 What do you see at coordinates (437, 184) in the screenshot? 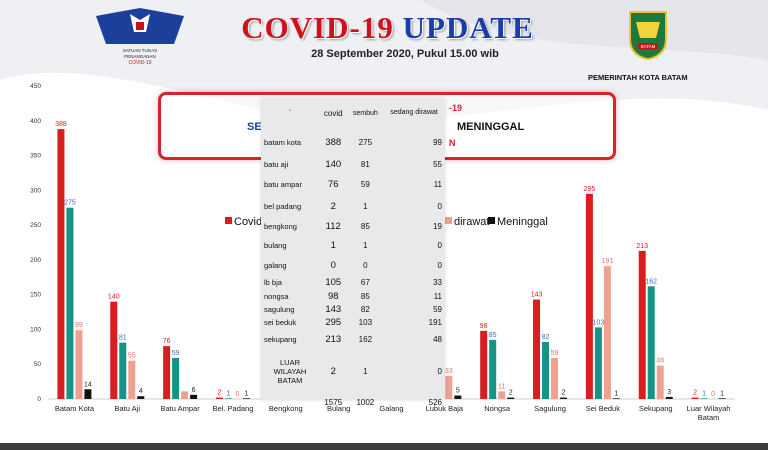
I see `row-dirawat: 11` at bounding box center [437, 184].